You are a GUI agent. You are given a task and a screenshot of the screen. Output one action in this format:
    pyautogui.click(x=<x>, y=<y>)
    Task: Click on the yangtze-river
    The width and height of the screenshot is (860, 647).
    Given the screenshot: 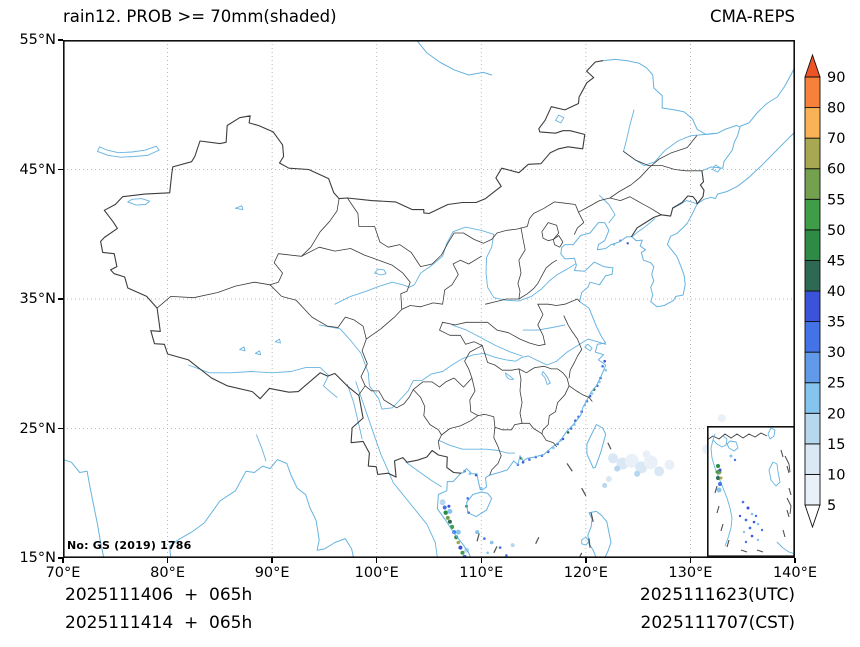 What is the action you would take?
    pyautogui.click(x=462, y=367)
    